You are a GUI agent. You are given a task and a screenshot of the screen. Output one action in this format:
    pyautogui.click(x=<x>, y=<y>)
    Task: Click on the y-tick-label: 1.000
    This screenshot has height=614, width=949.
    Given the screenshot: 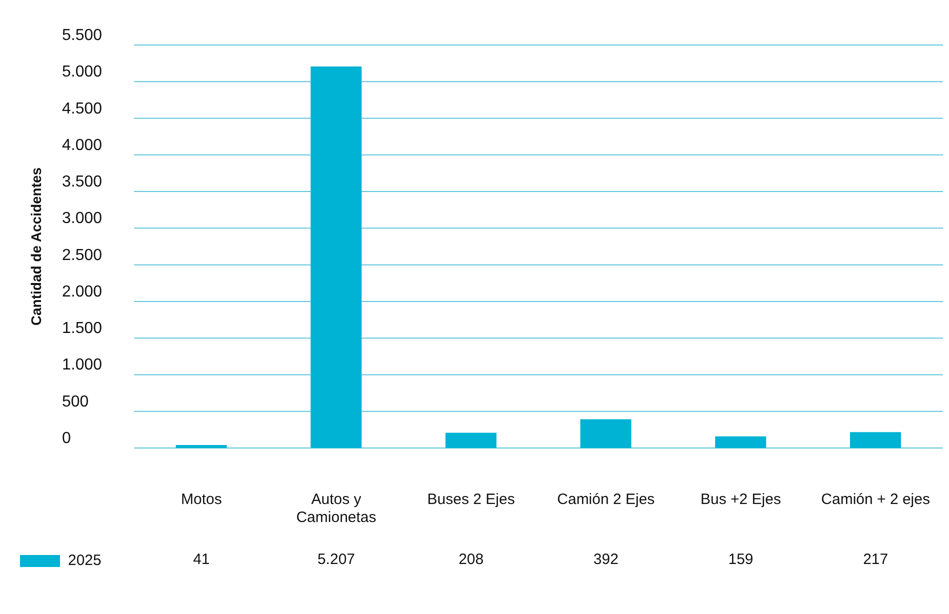 What is the action you would take?
    pyautogui.click(x=82, y=365)
    